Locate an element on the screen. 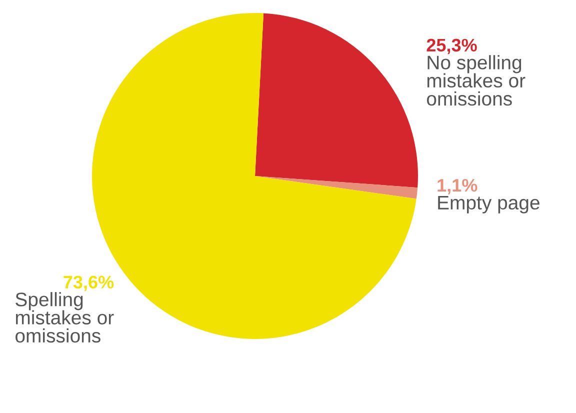 The width and height of the screenshot is (576, 413). data-label: 1,1% is located at coordinates (458, 186).